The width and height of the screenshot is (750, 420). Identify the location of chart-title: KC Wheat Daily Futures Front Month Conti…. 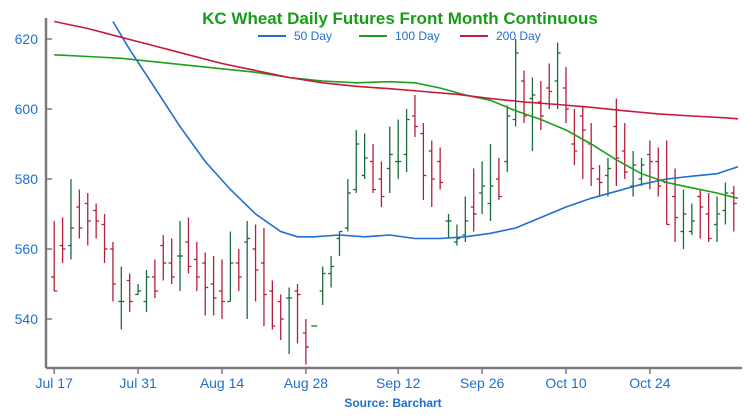
(400, 18).